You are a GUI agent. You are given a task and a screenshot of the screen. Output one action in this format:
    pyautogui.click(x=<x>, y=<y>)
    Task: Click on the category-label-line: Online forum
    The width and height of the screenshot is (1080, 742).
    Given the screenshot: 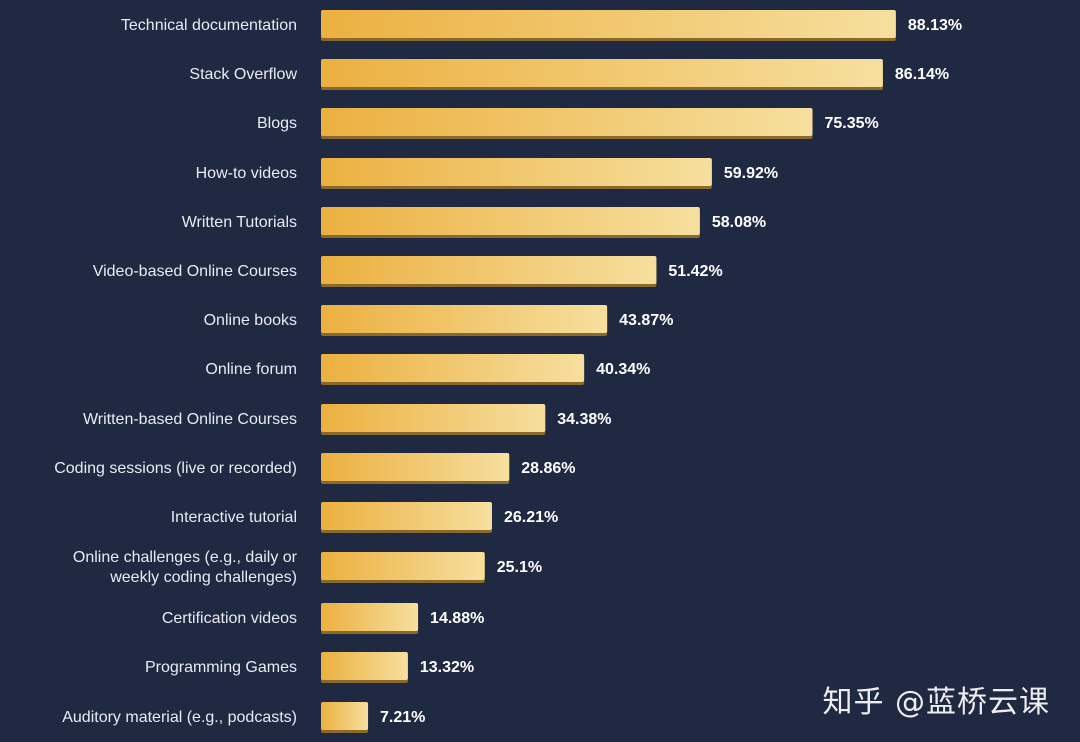 What is the action you would take?
    pyautogui.click(x=251, y=369)
    